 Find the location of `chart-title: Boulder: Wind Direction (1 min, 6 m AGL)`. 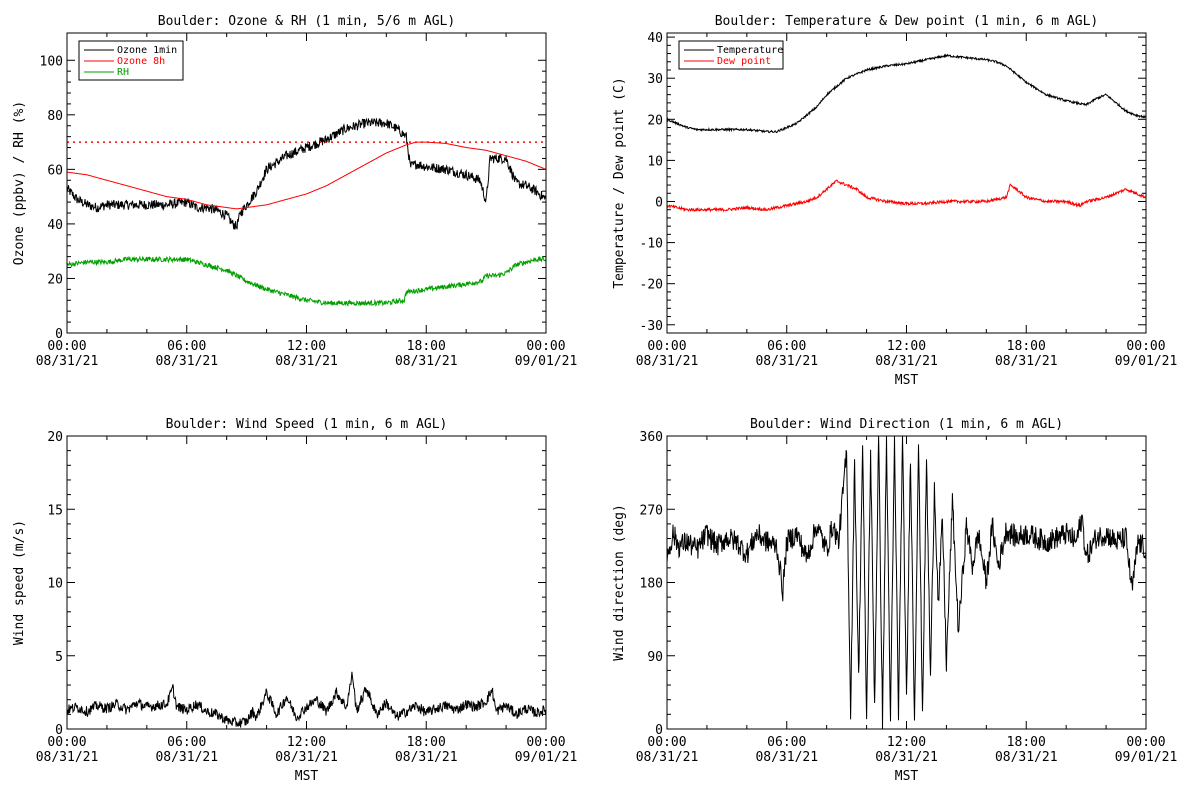

chart-title: Boulder: Wind Direction (1 min, 6 m AGL) is located at coordinates (906, 424).